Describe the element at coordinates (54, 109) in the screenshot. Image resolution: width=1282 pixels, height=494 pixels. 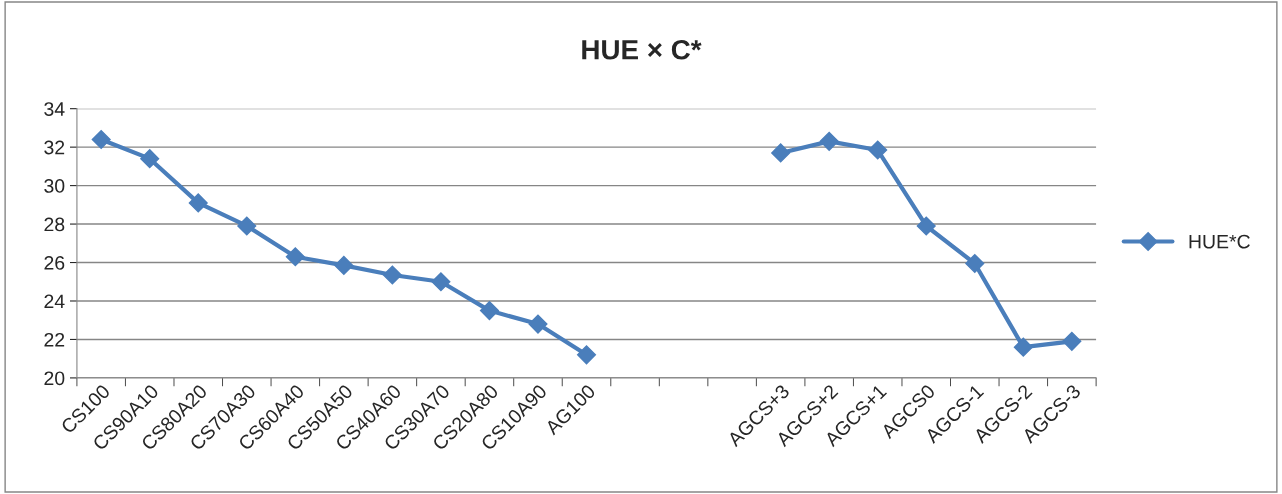
I see `y-tick-label: 34` at that location.